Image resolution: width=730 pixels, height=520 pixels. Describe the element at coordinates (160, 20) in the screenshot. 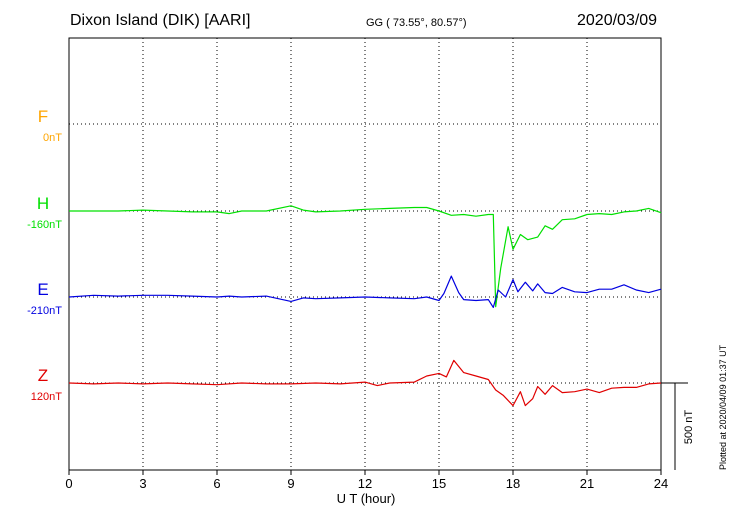

I see `station-title: Dixon Island (DIK) [AARI]` at that location.